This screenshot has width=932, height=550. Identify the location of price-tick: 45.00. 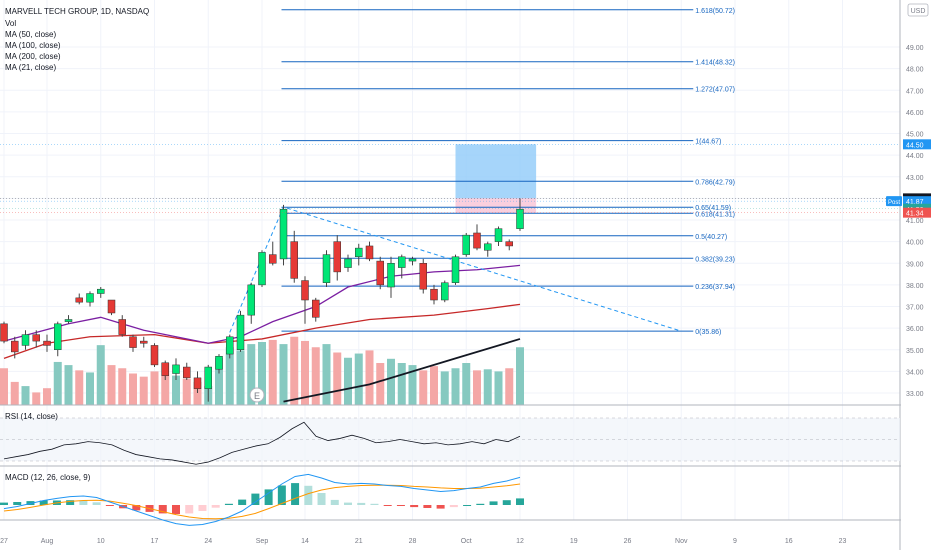
(915, 135).